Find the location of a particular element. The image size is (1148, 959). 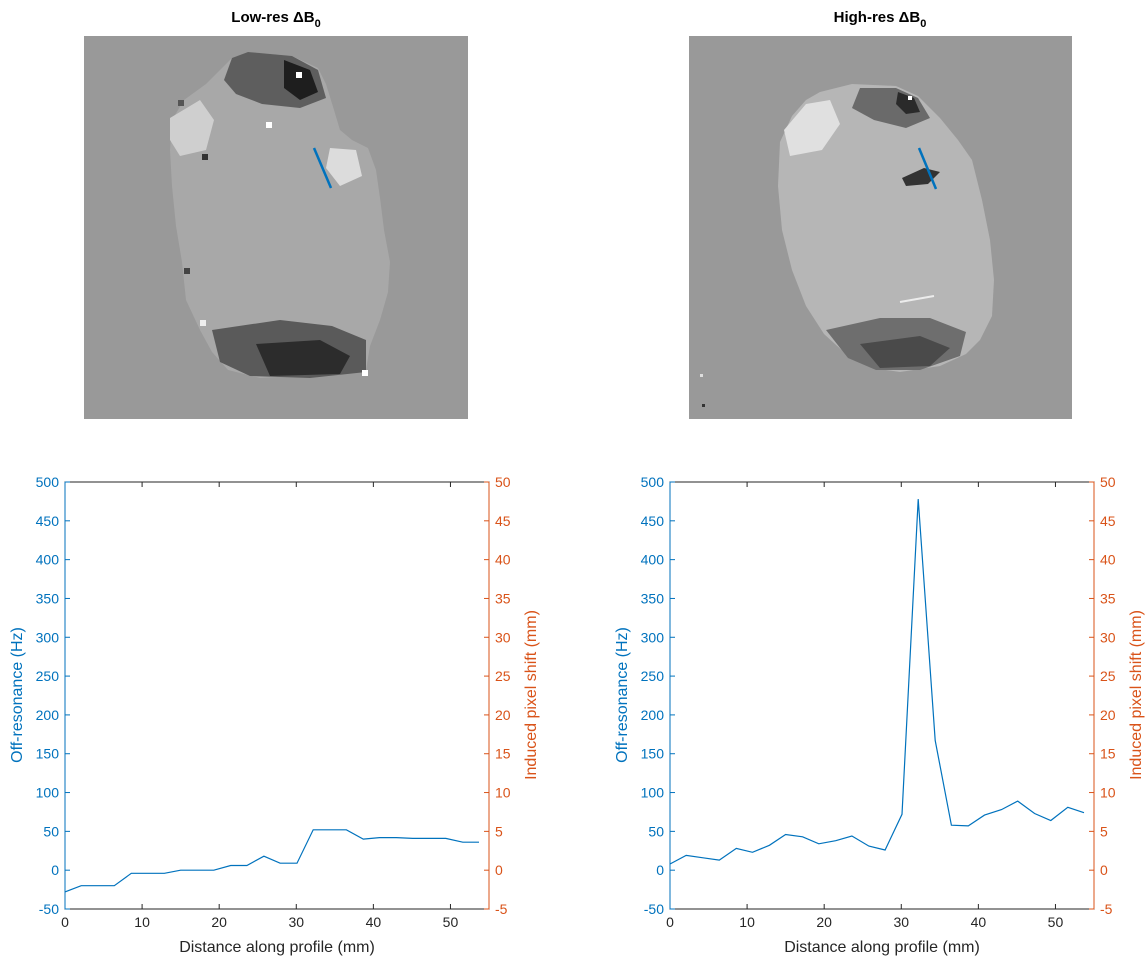

high-res-map-panel: High-res ΔB0 is located at coordinates (880, 214).